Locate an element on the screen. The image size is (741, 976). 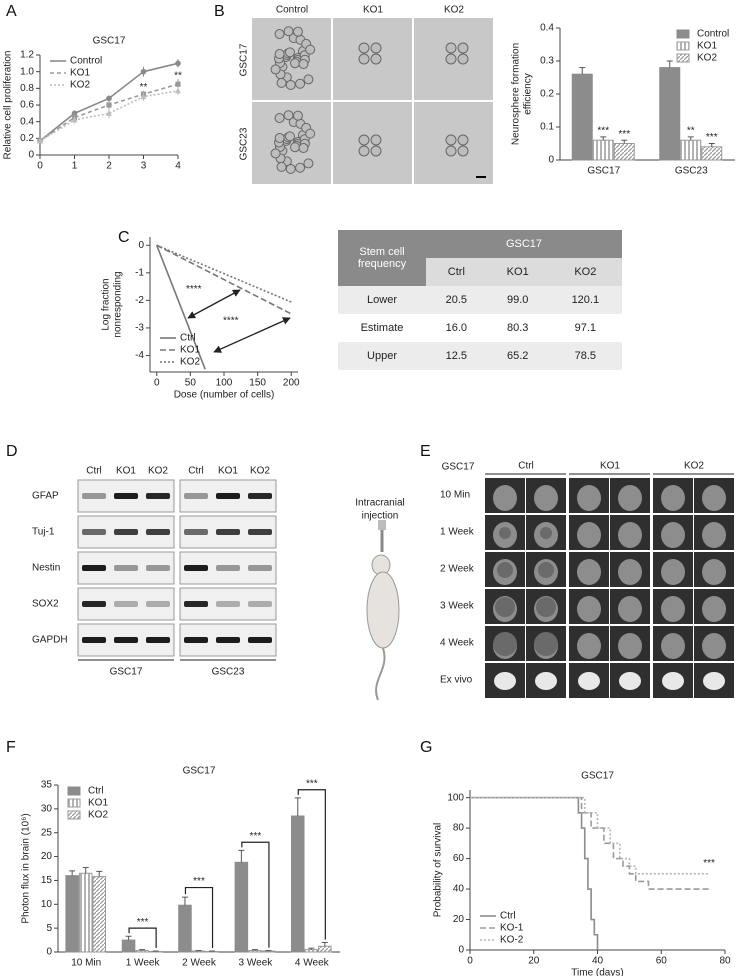
y-axis-label: Photon flux in brain (10⁶) is located at coordinates (26, 868).